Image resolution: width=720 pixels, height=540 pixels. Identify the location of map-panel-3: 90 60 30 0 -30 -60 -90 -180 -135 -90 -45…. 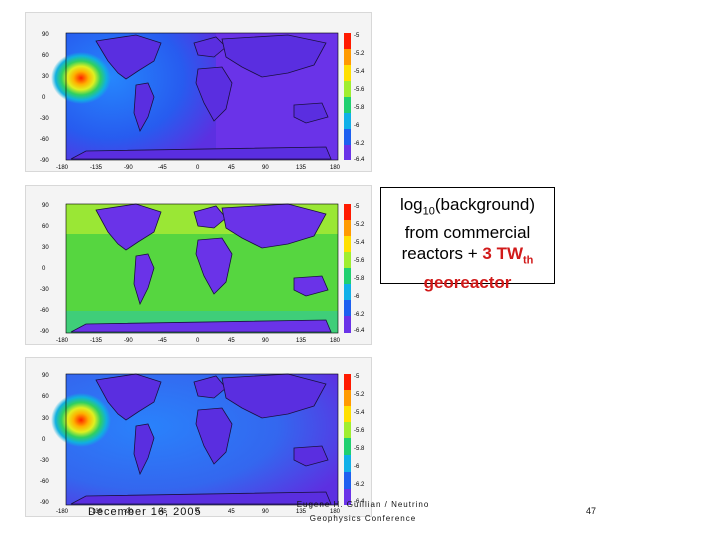
(198, 437).